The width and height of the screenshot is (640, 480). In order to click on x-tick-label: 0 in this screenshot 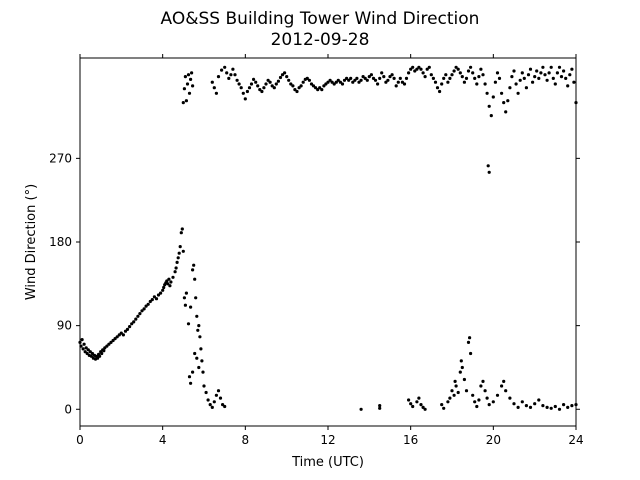, I will do `click(80, 440)`.